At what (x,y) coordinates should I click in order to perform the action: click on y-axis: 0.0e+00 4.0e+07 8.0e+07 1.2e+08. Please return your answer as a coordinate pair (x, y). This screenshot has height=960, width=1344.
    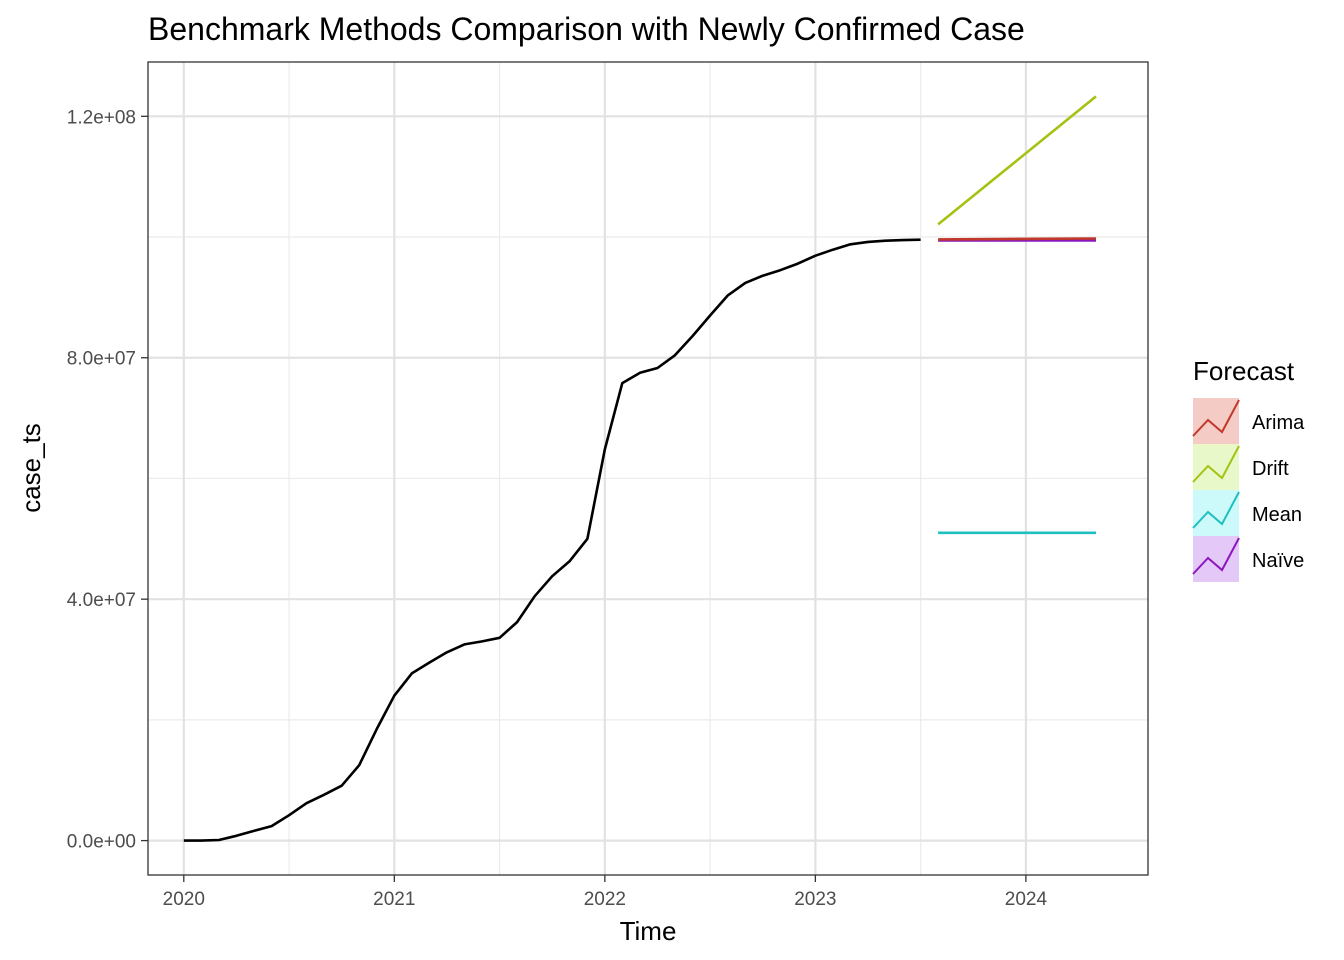
    Looking at the image, I should click on (107, 480).